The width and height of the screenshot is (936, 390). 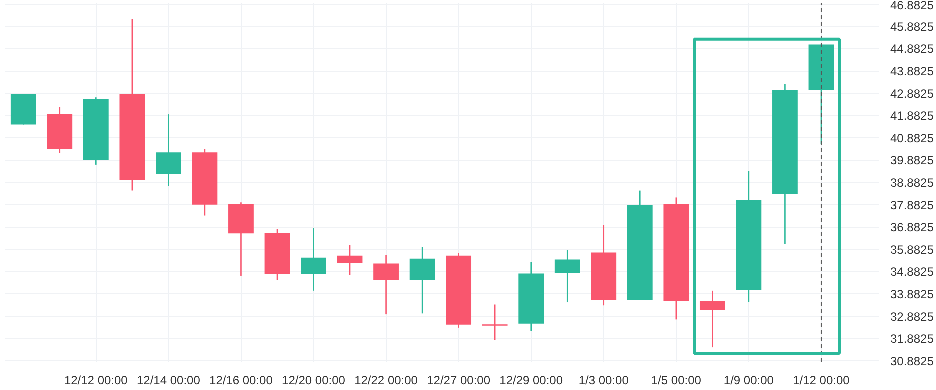 I want to click on y-tick-label: 30.8825, so click(x=912, y=361).